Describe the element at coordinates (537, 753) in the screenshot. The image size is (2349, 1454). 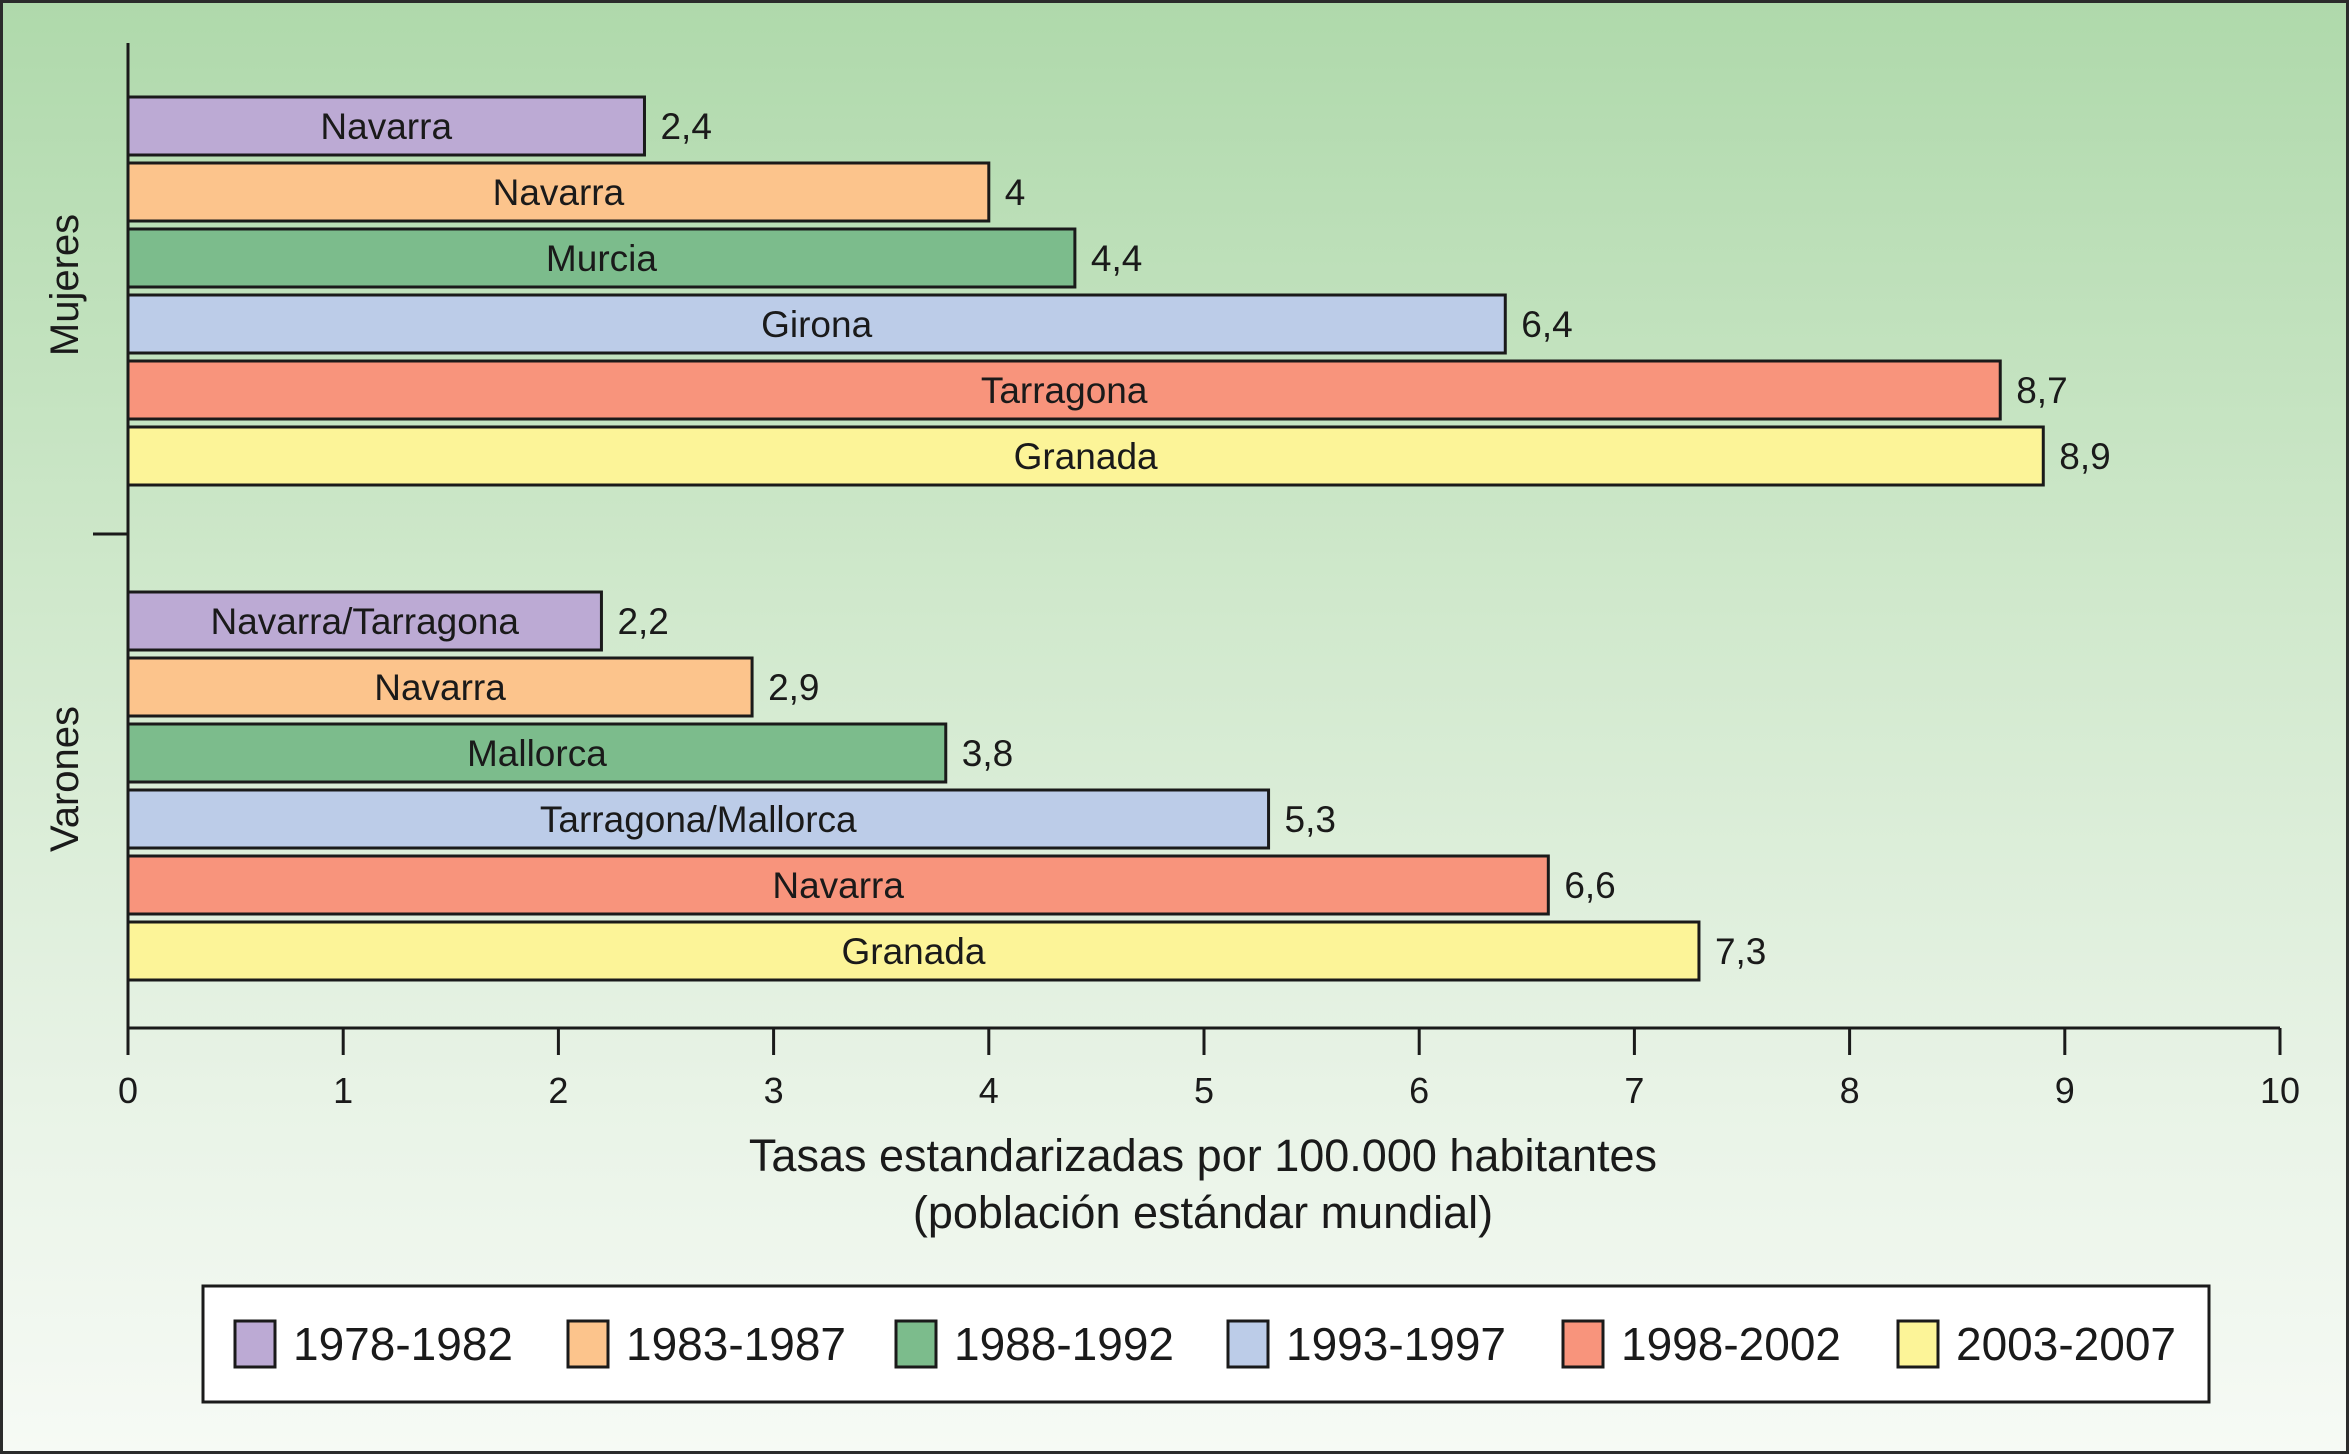
I see `bar-region-label: Mallorca` at that location.